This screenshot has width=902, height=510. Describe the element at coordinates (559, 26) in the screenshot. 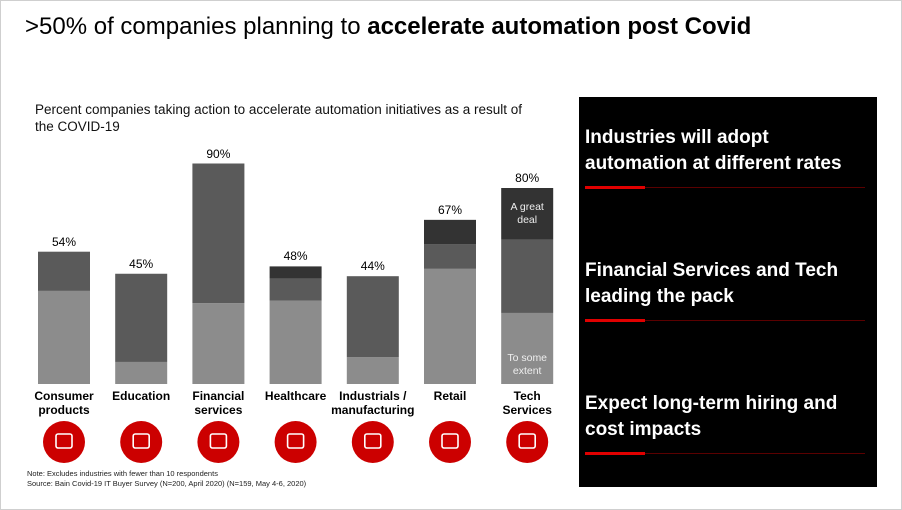

I see `title-bold: accelerate automation post Covid` at that location.